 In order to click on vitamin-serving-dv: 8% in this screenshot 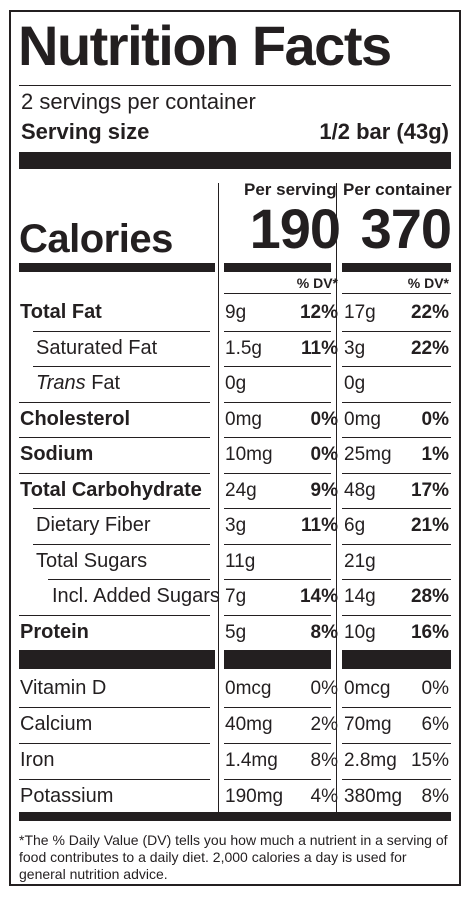, I will do `click(324, 760)`.